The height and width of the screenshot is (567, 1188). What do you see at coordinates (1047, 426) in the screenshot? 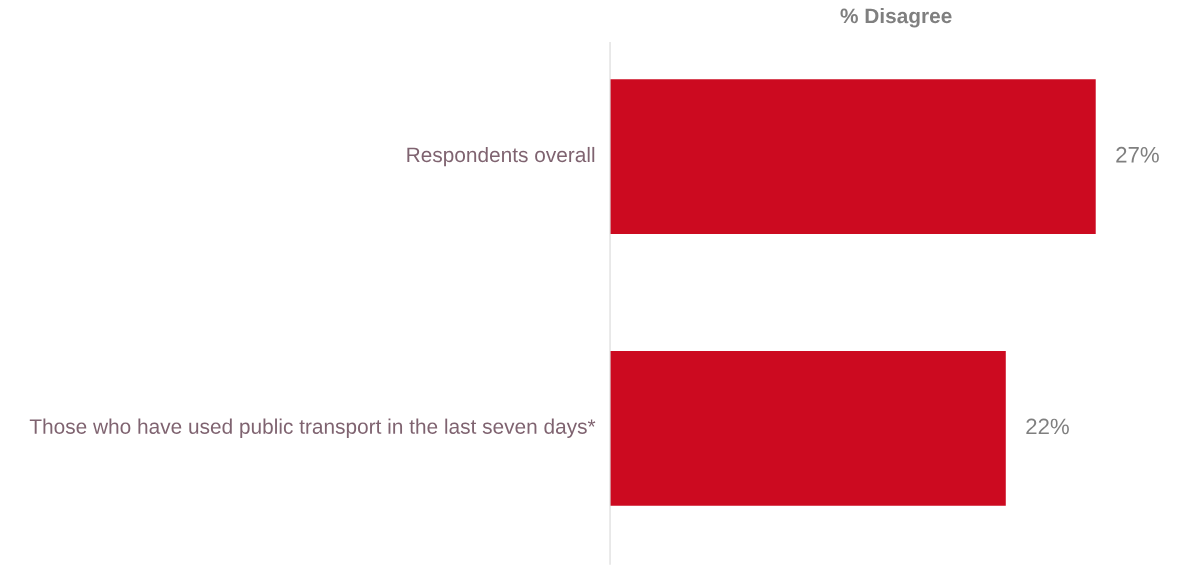
I see `data-label: 22%` at bounding box center [1047, 426].